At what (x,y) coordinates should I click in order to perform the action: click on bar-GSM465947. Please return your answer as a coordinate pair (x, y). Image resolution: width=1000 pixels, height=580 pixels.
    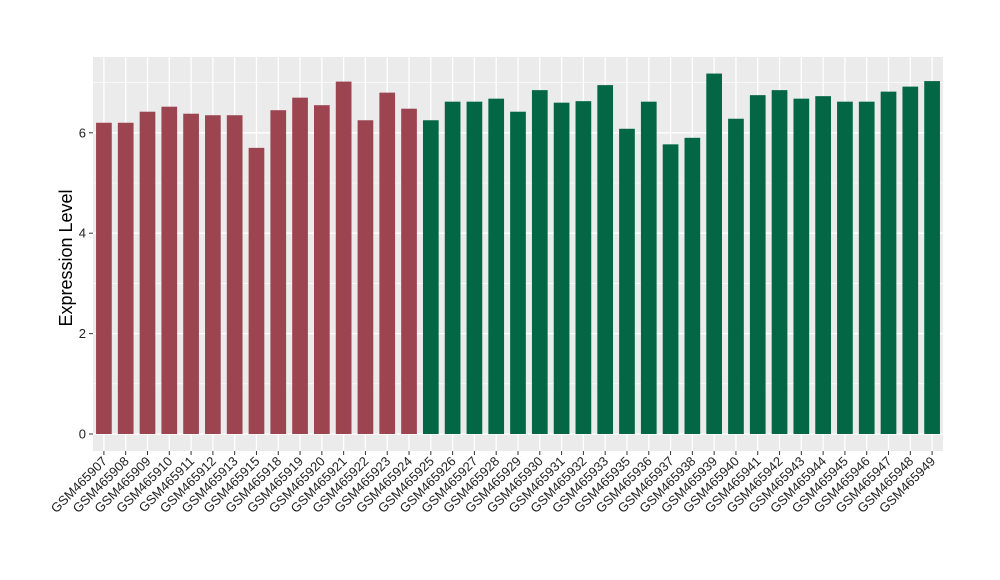
    Looking at the image, I should click on (888, 263).